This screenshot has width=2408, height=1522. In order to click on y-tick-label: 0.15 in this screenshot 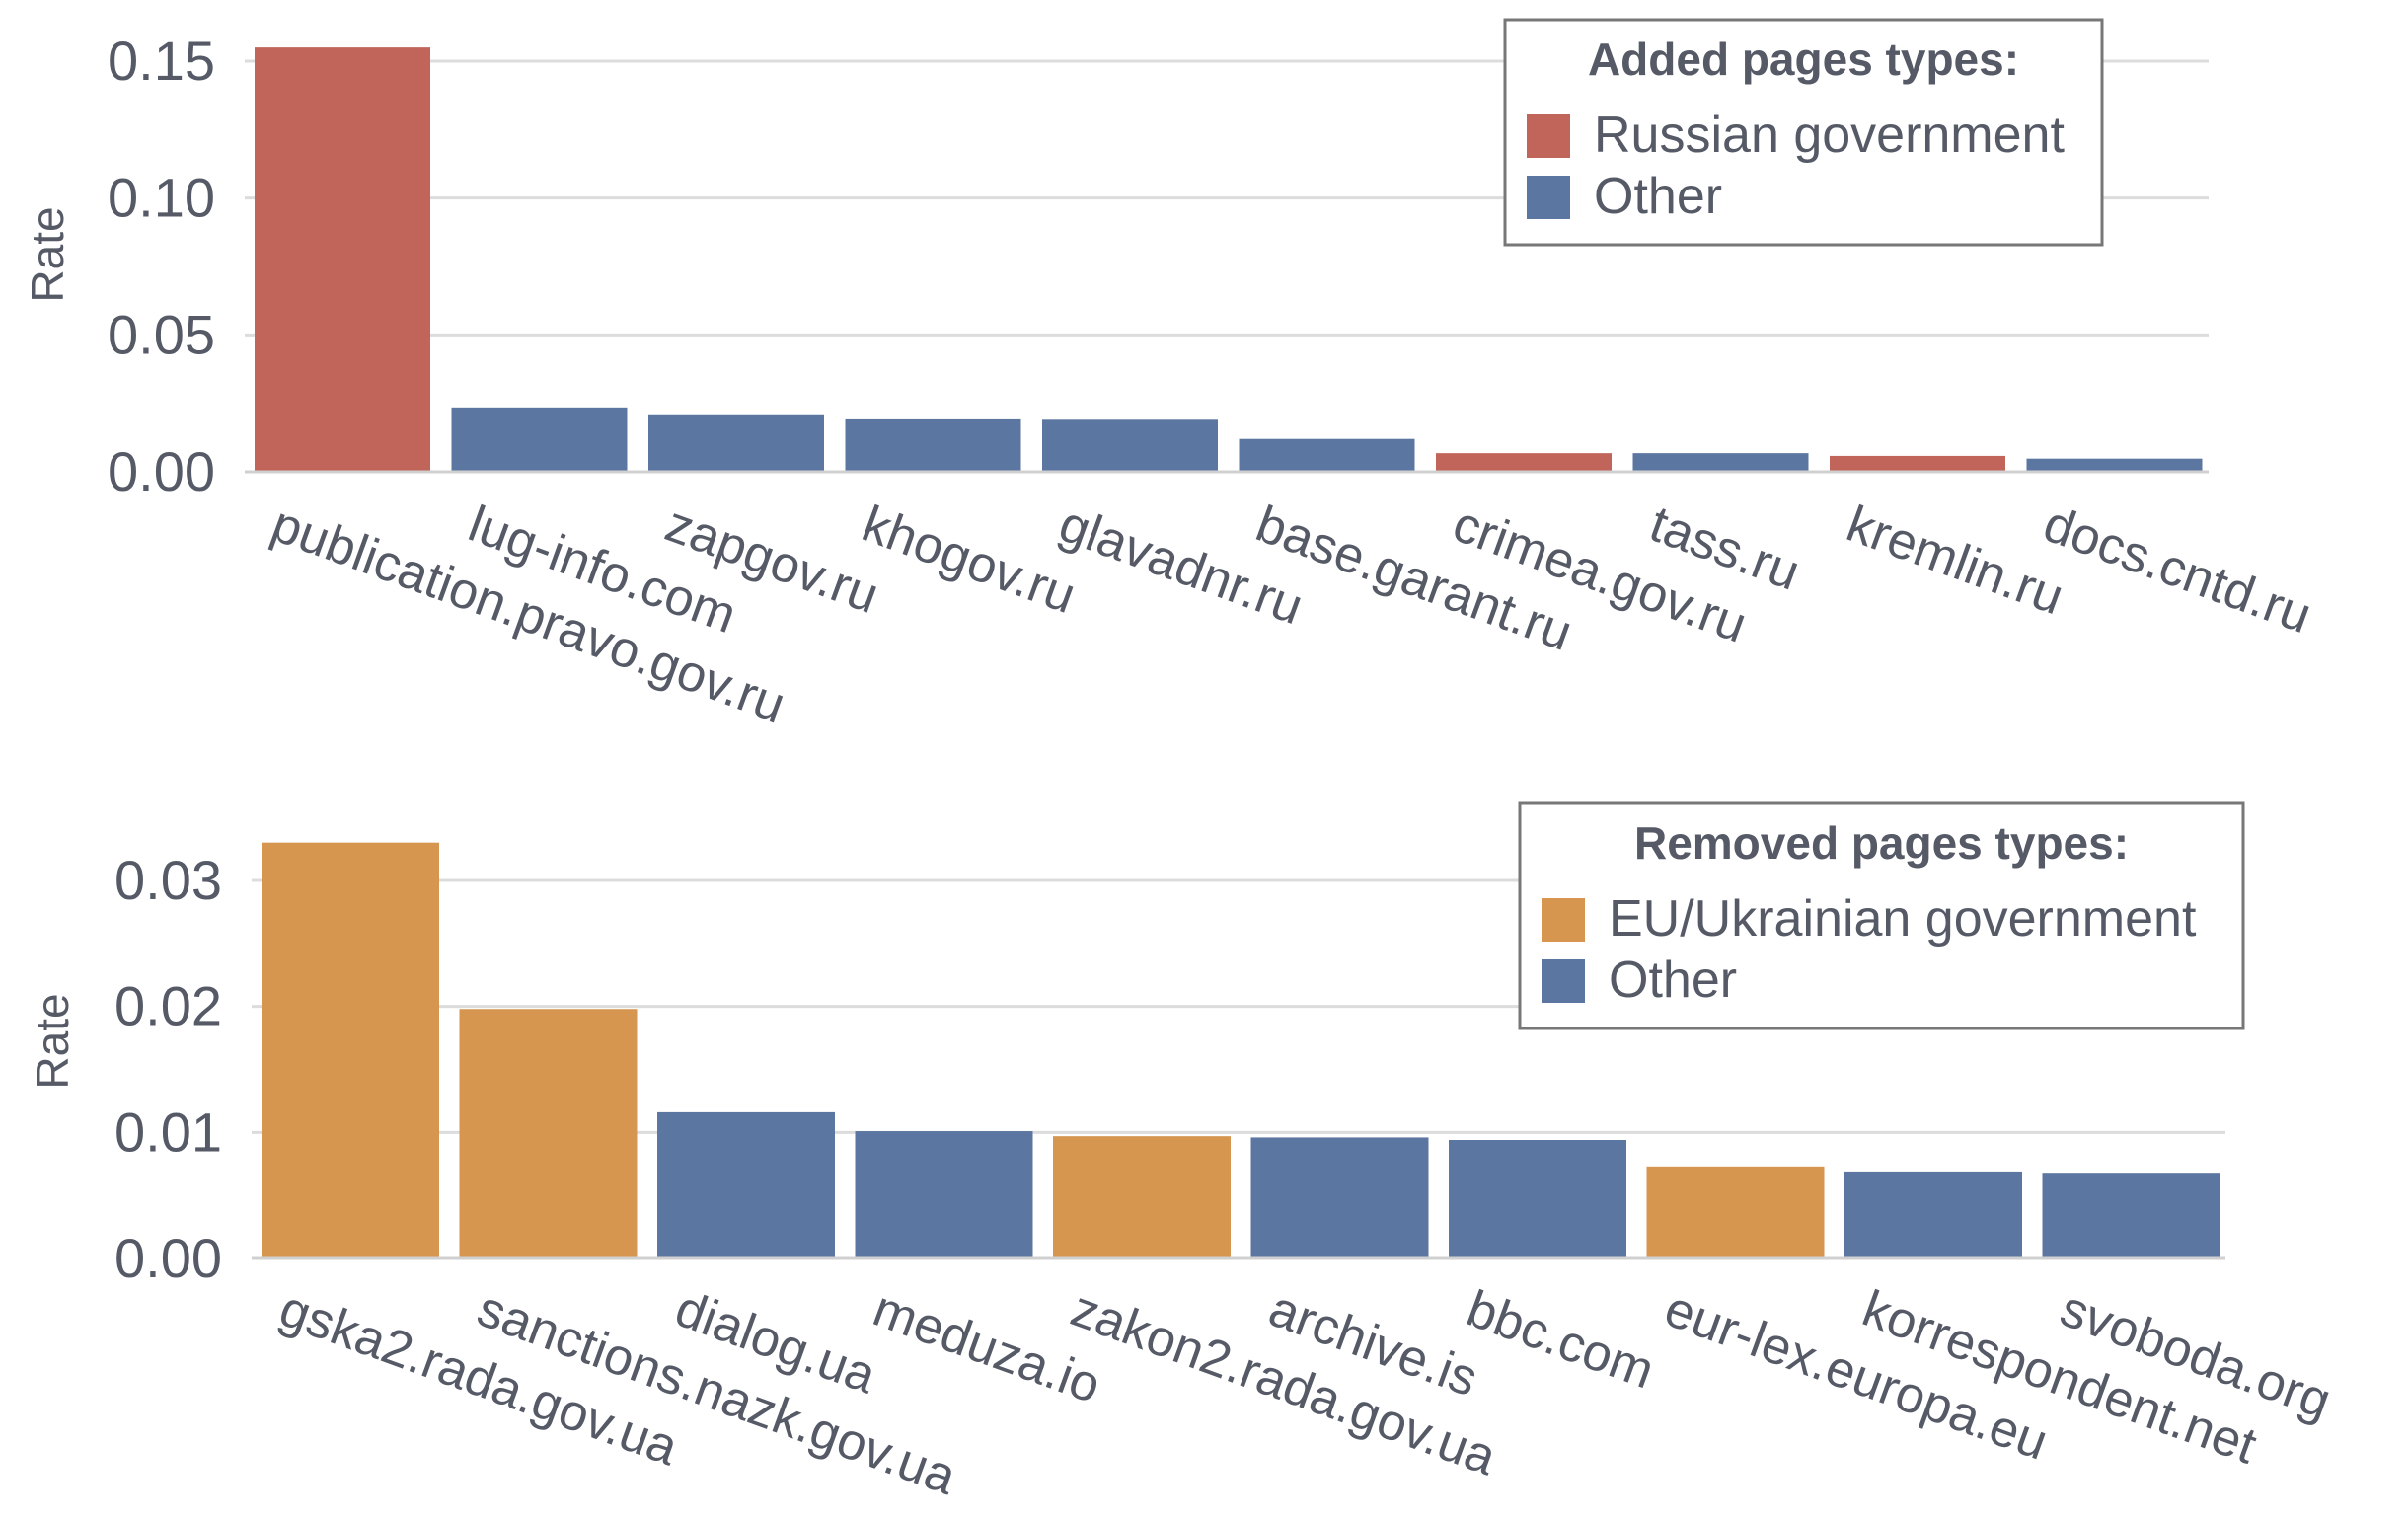, I will do `click(162, 61)`.